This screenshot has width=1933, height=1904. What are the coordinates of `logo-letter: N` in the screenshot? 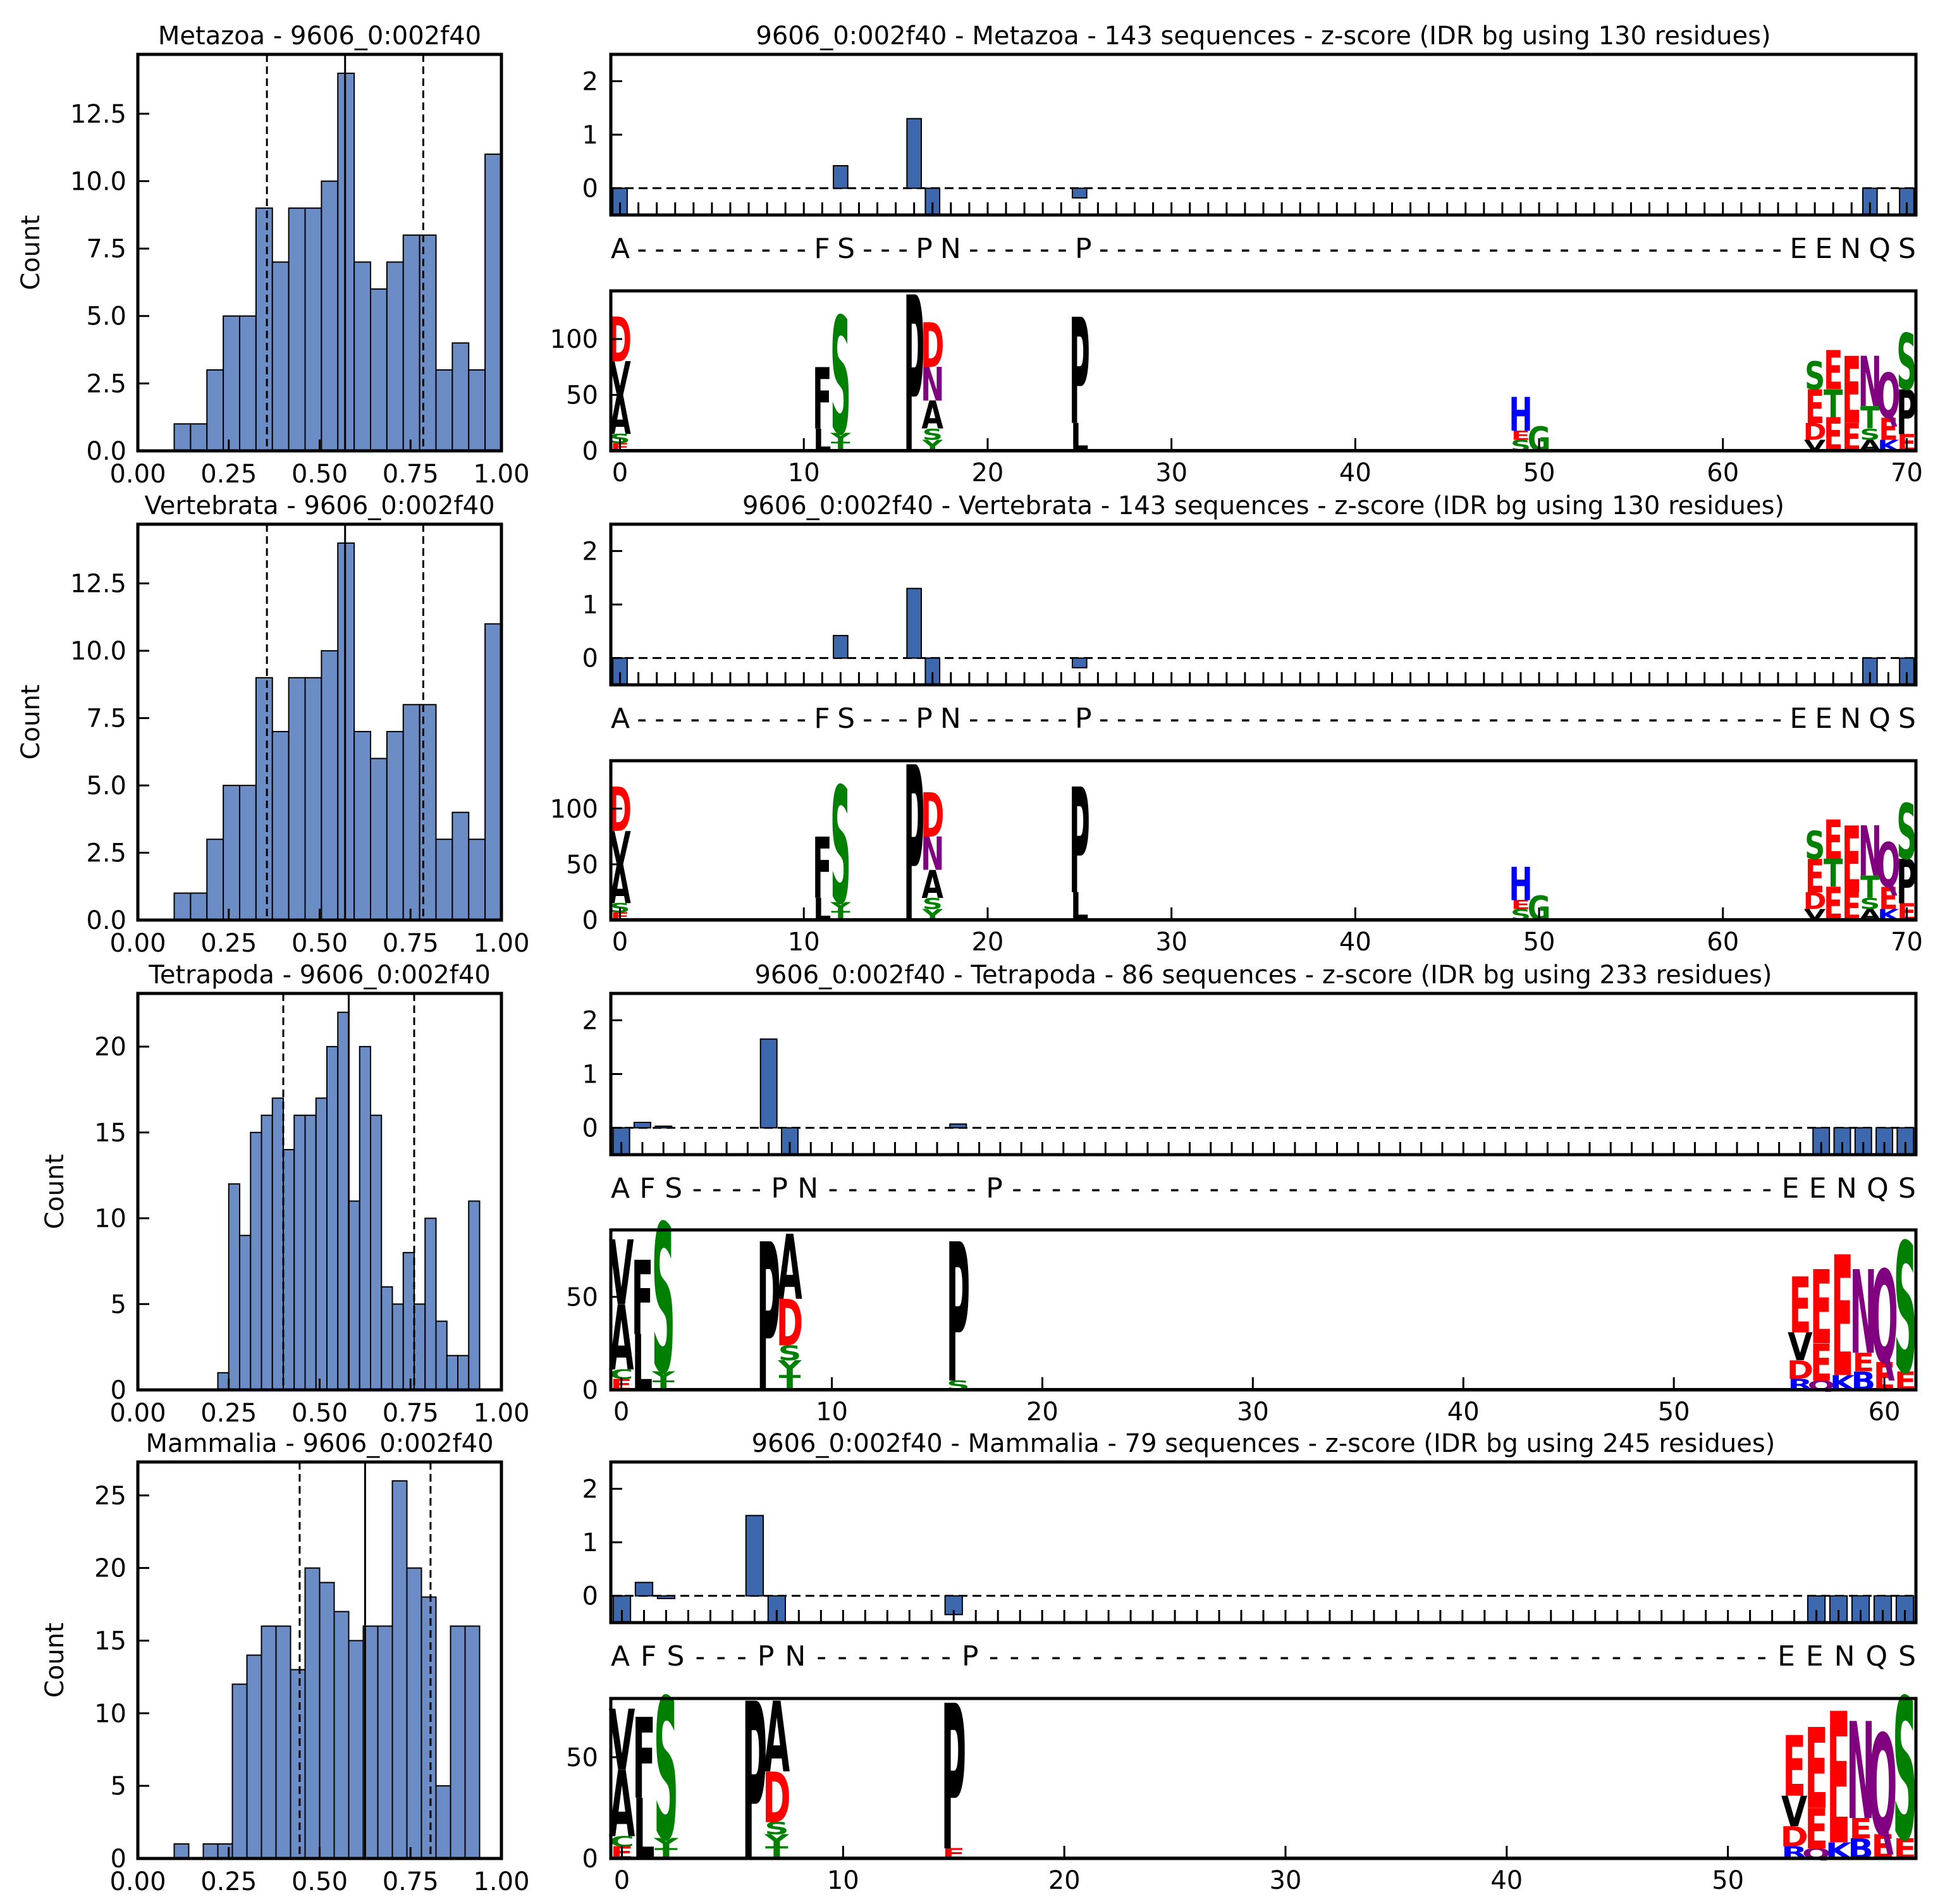 It's located at (1861, 1772).